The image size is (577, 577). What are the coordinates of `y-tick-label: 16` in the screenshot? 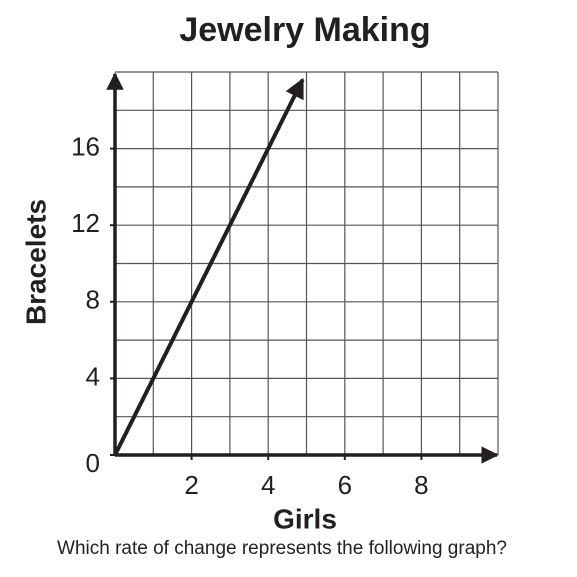 It's located at (85, 146).